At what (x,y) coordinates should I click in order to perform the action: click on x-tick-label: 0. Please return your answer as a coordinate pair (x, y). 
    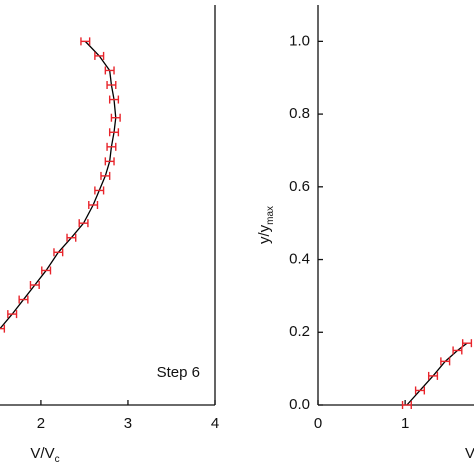
    Looking at the image, I should click on (318, 423).